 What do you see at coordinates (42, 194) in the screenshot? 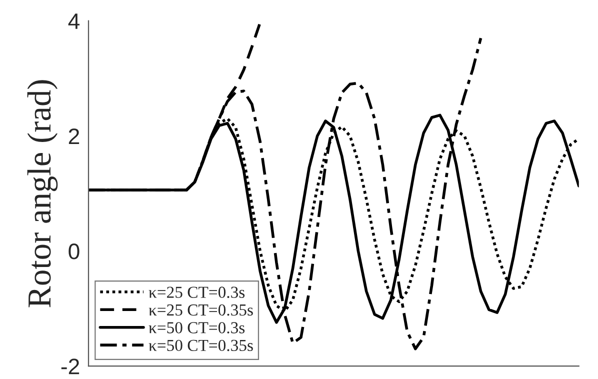
I see `y-axis-title: Rotor angle (rad)` at bounding box center [42, 194].